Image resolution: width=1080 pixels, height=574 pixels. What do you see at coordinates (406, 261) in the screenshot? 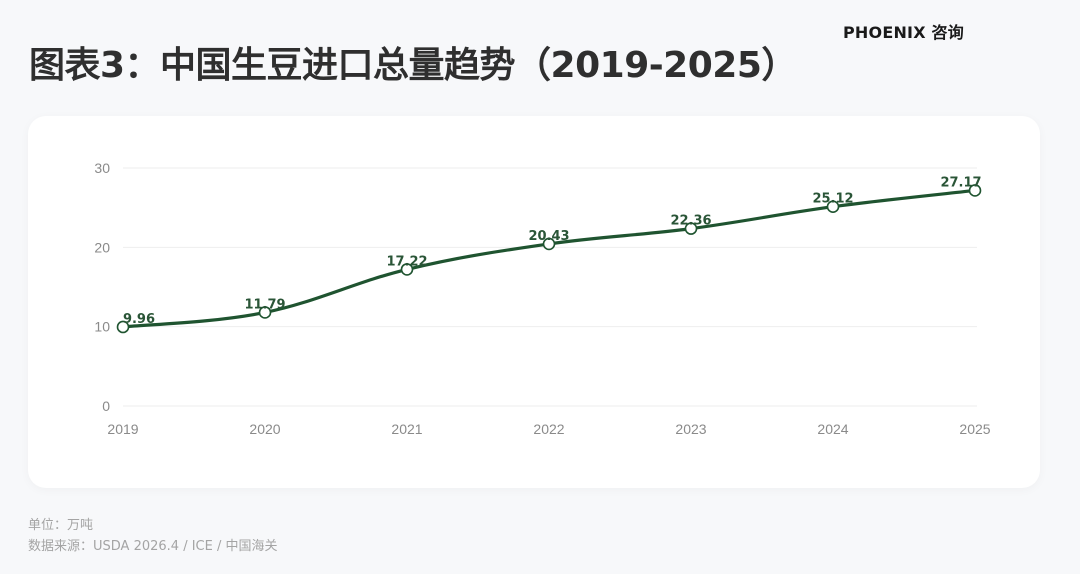
I see `data-label: 17.22` at bounding box center [406, 261].